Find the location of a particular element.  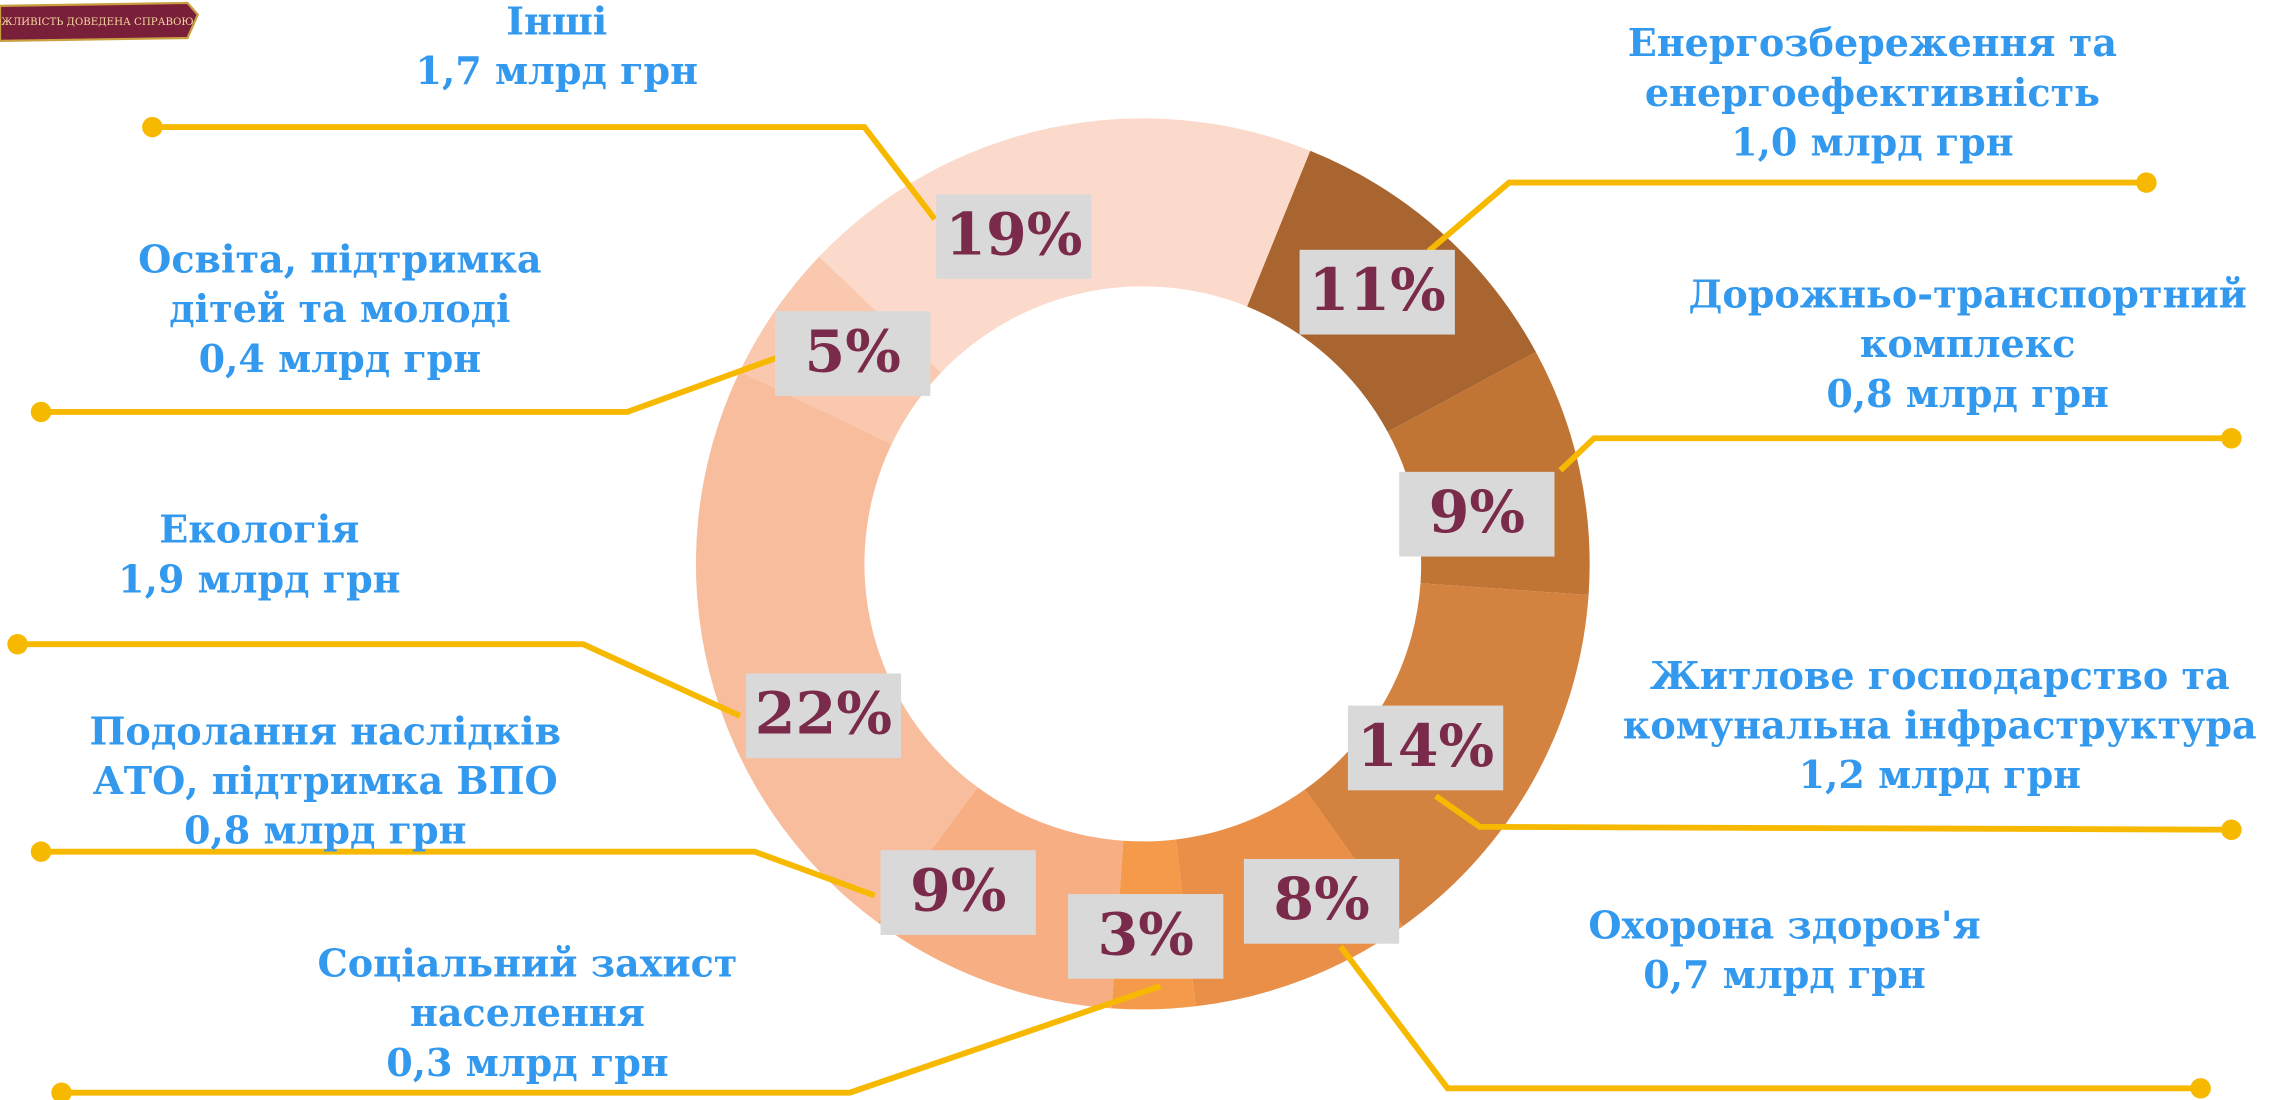

category-label: Подолання наслідків is located at coordinates (325, 730).